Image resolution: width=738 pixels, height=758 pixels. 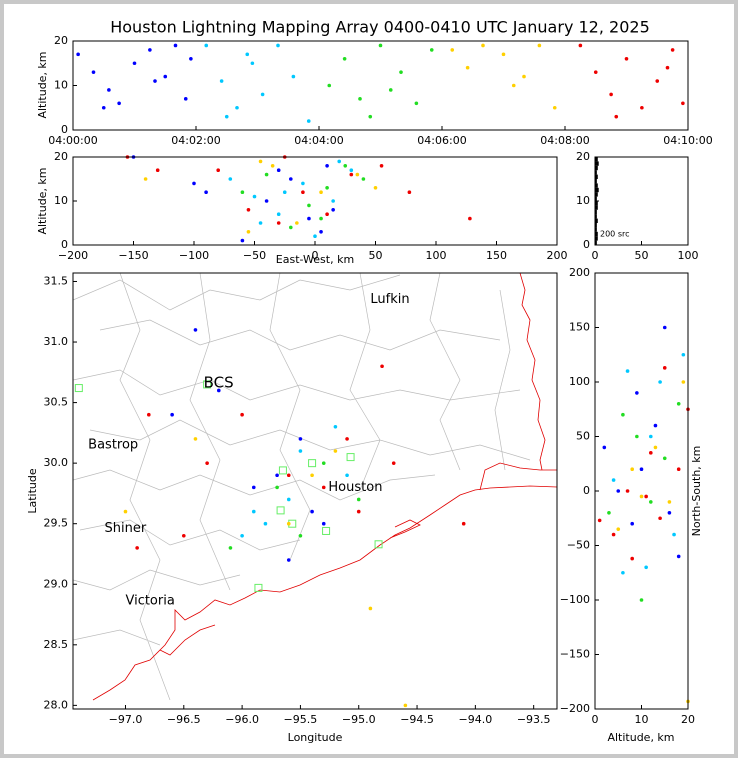 What do you see at coordinates (72, 140) in the screenshot?
I see `x-tick-label: 04:00:00` at bounding box center [72, 140].